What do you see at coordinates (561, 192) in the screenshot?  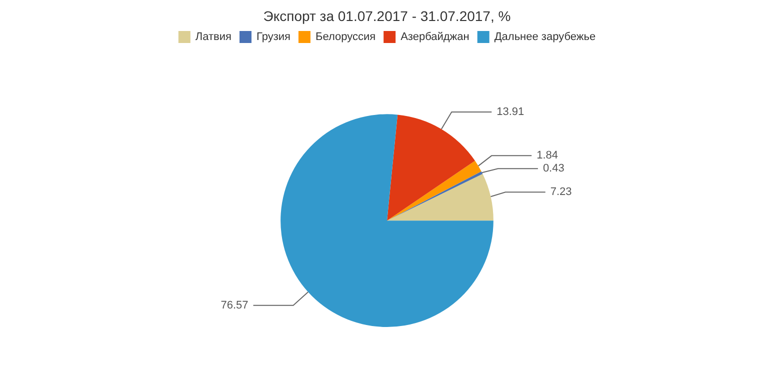 I see `data-label: 7.23` at bounding box center [561, 192].